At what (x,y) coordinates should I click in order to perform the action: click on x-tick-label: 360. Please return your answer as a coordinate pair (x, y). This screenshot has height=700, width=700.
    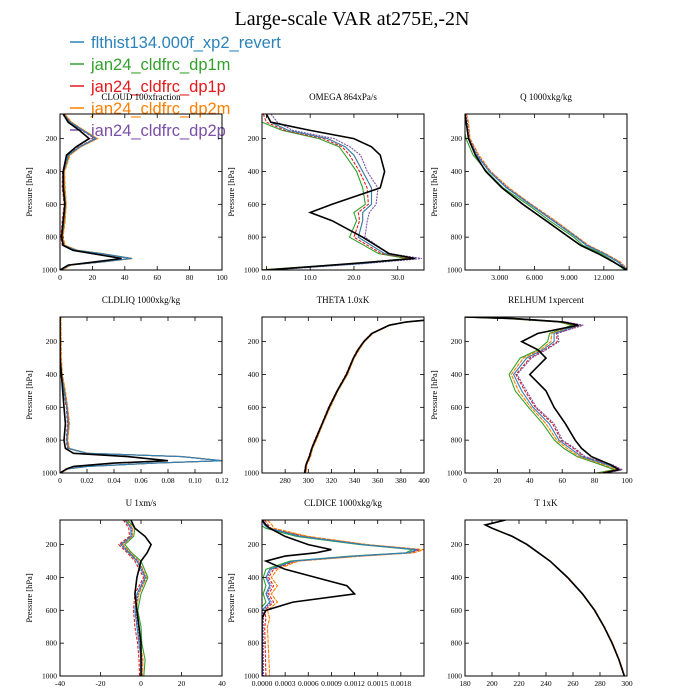
    Looking at the image, I should click on (378, 480).